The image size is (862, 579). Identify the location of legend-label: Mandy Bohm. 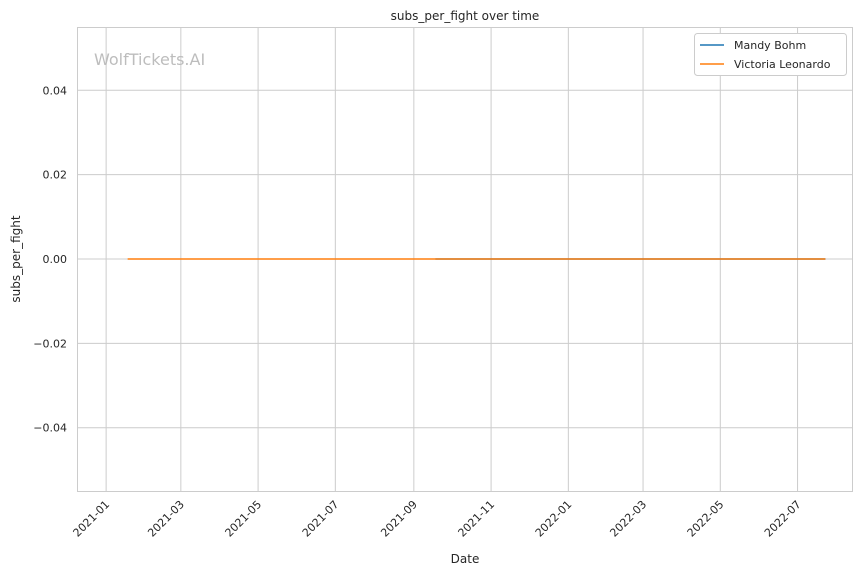
(770, 45).